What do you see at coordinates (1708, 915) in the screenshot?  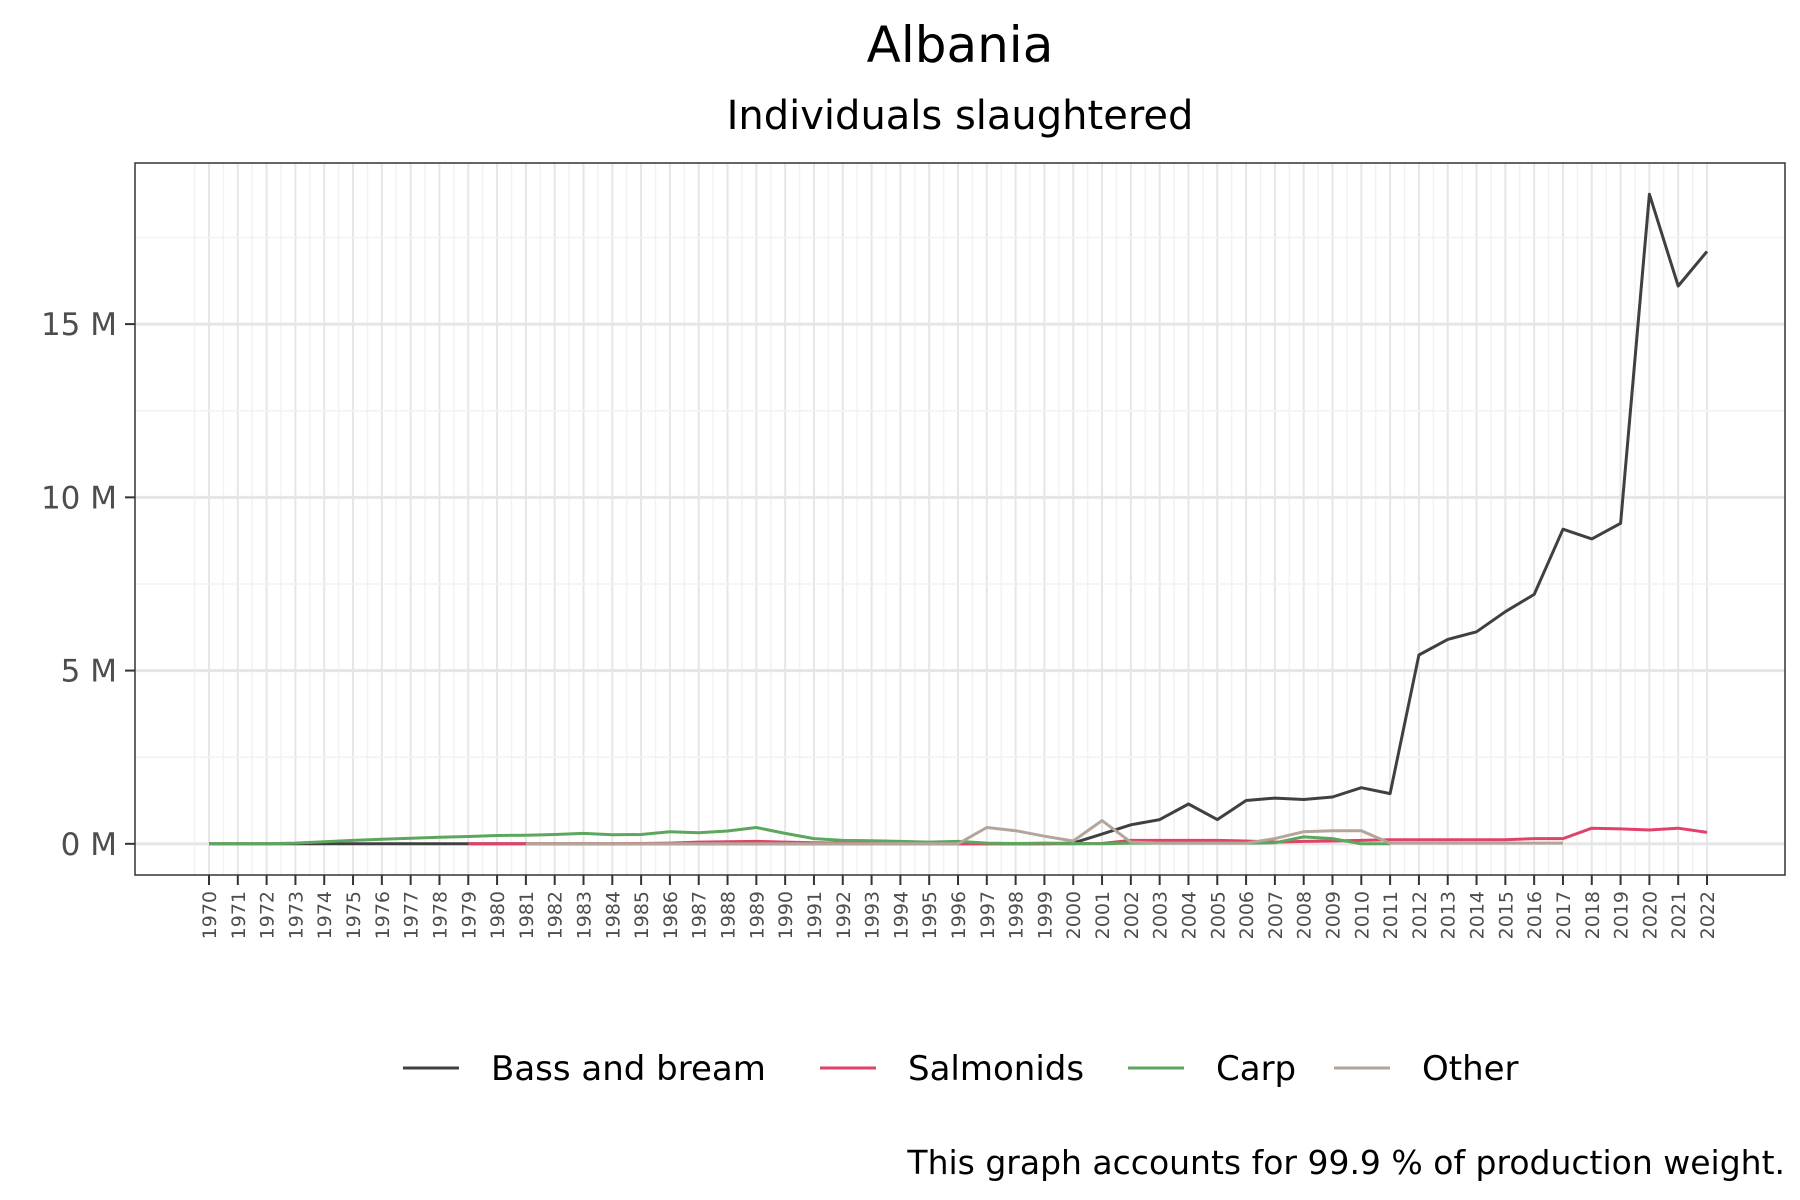 I see `x-tick-label: 2022` at bounding box center [1708, 915].